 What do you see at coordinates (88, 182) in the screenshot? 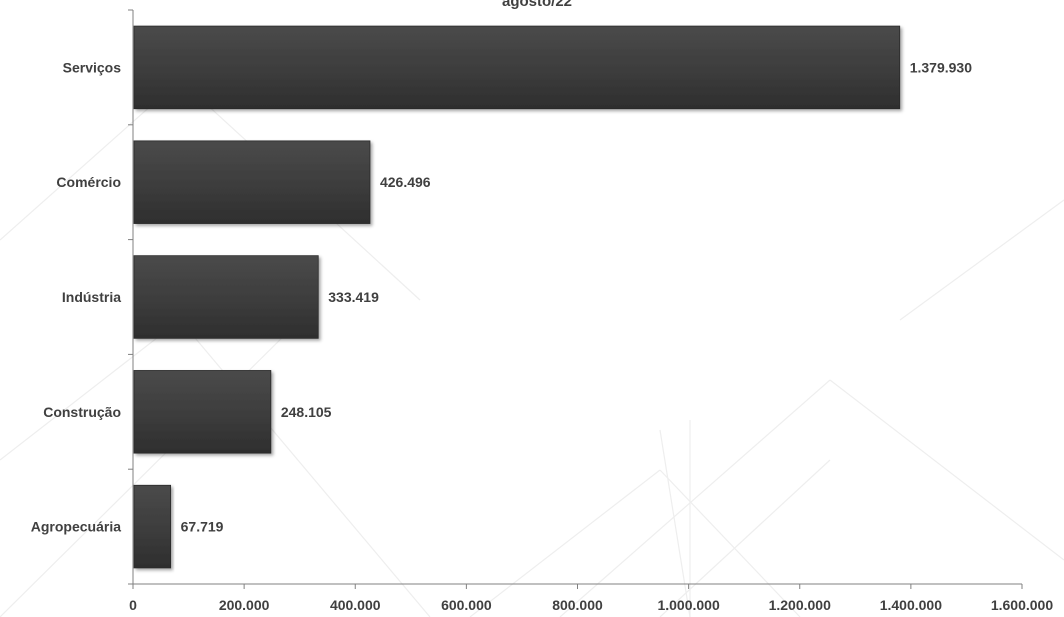
I see `category-label: Comércio` at bounding box center [88, 182].